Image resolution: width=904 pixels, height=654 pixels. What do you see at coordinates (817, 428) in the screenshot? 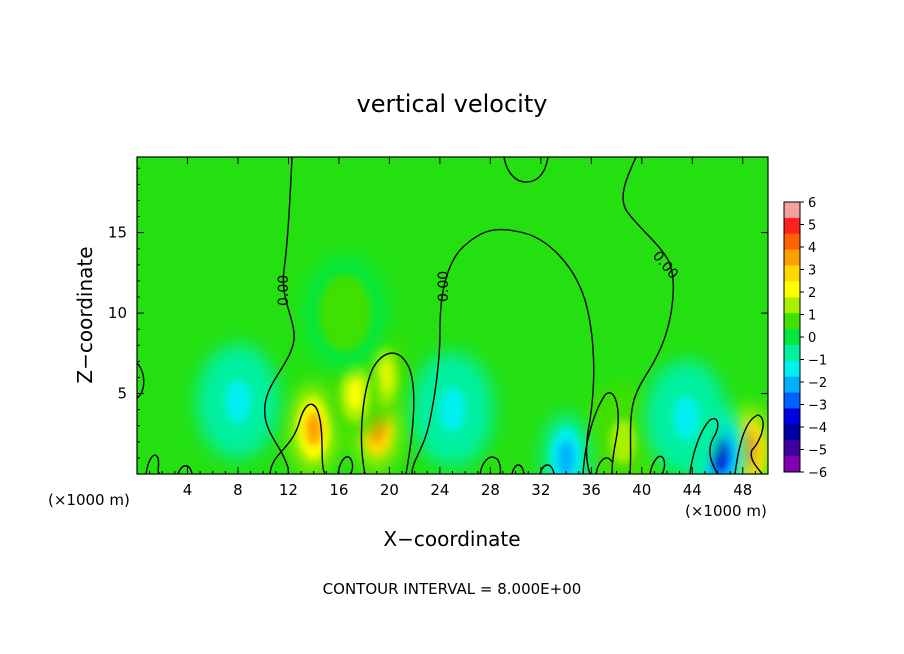
I see `colorbar-label: −4` at bounding box center [817, 428].